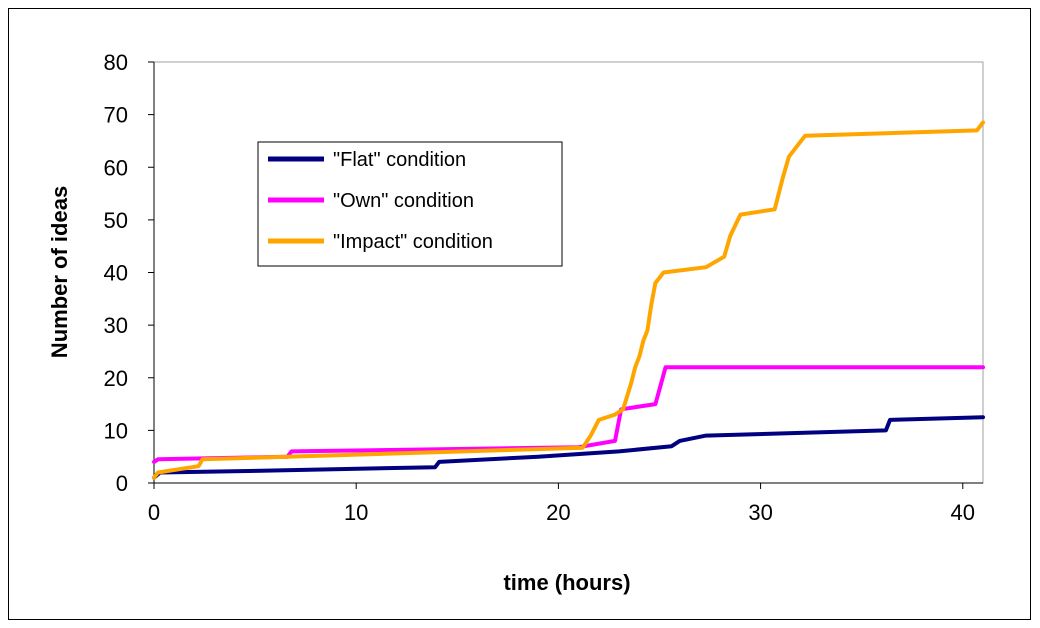 The height and width of the screenshot is (628, 1040). What do you see at coordinates (413, 242) in the screenshot?
I see `legend-label-2: "Impact" condition` at bounding box center [413, 242].